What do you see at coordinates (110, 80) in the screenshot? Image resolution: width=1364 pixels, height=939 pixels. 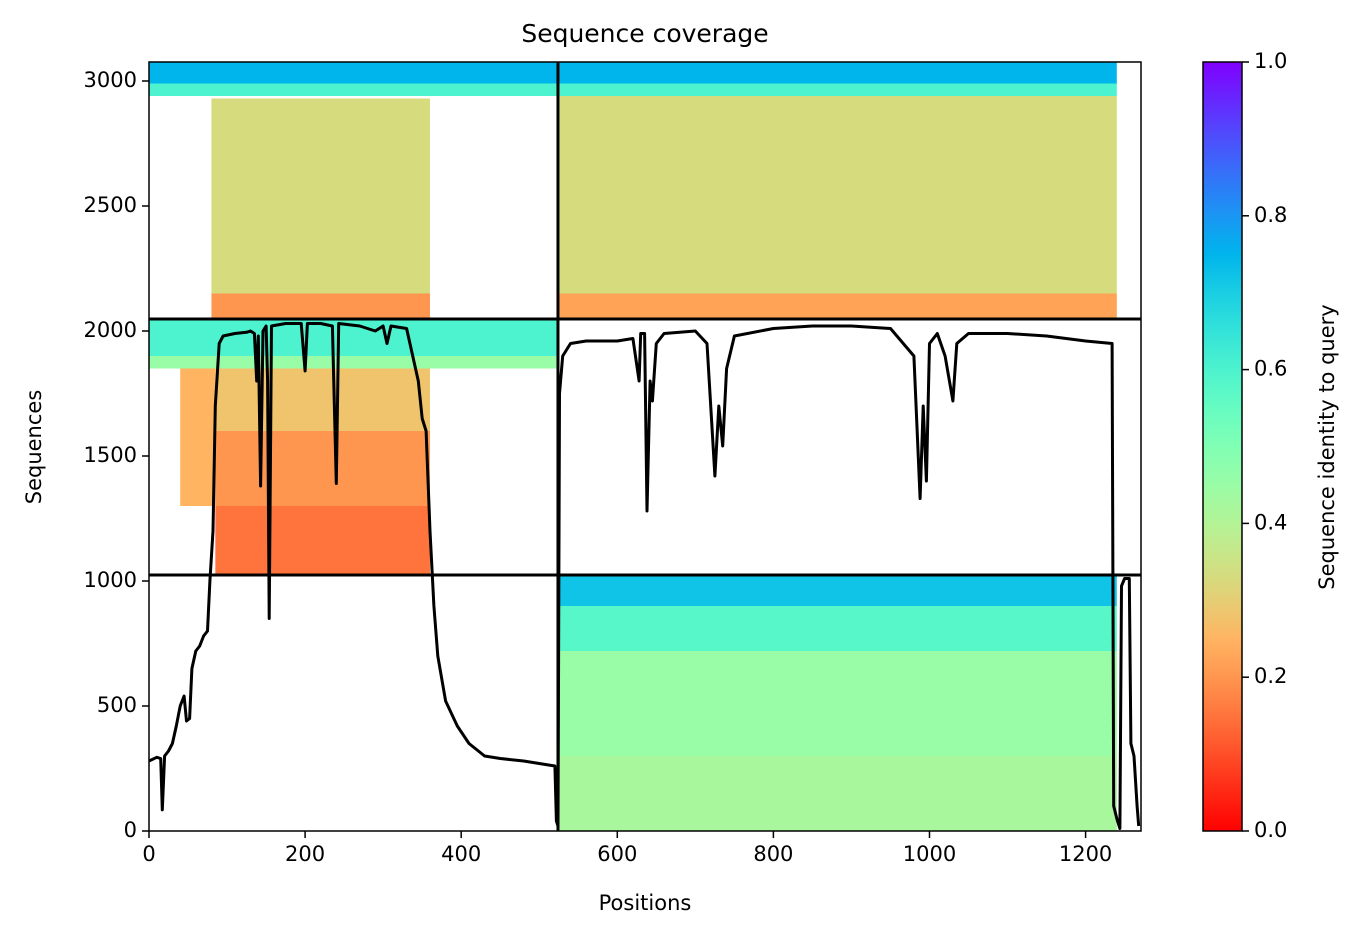 I see `y-tick-label: 3000` at bounding box center [110, 80].